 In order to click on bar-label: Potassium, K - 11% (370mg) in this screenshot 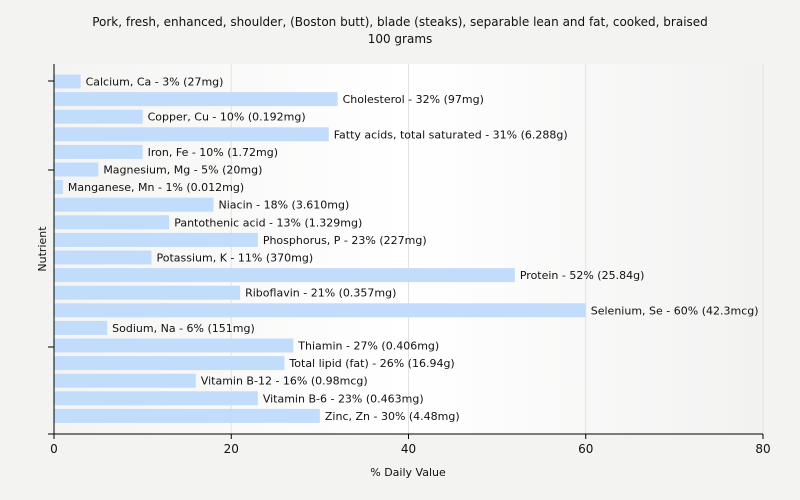, I will do `click(234, 258)`.